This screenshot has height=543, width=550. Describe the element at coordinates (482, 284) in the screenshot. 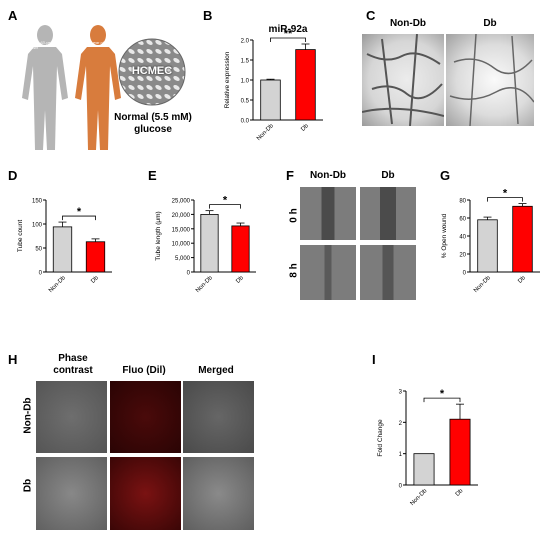

I see `chart-g-xtick-label: Non-Db` at that location.